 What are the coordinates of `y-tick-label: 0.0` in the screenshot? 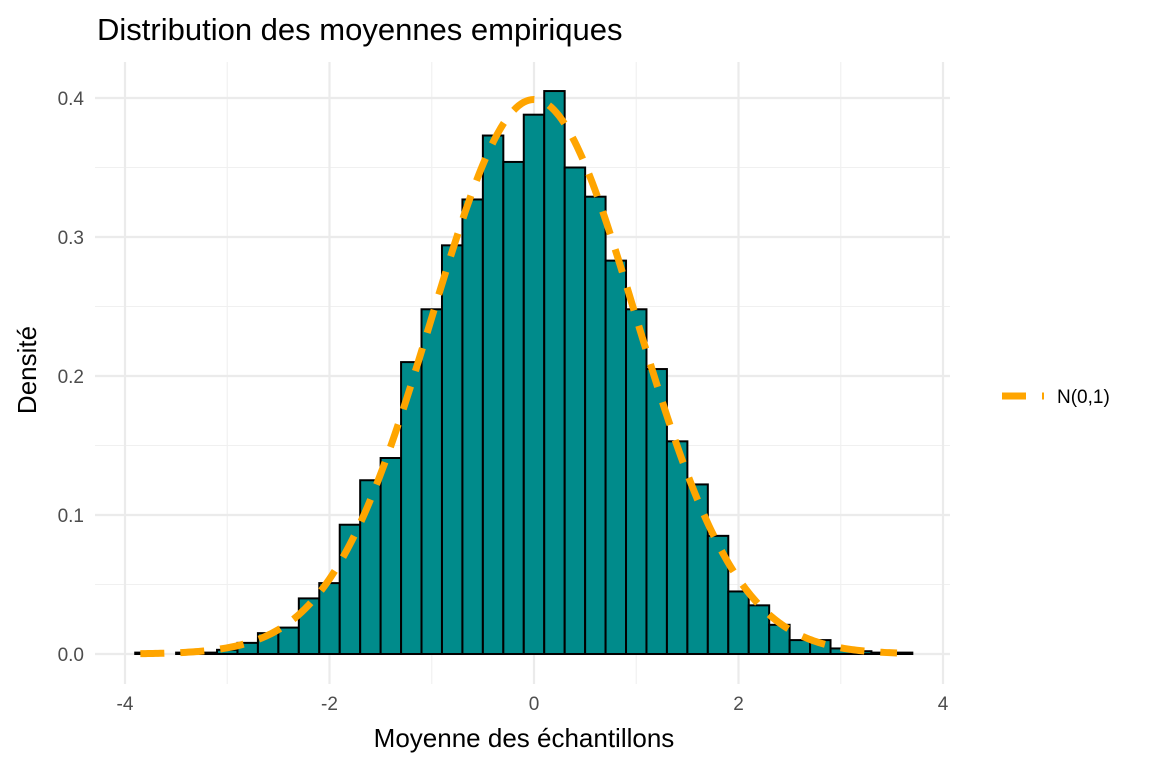 It's located at (71, 655).